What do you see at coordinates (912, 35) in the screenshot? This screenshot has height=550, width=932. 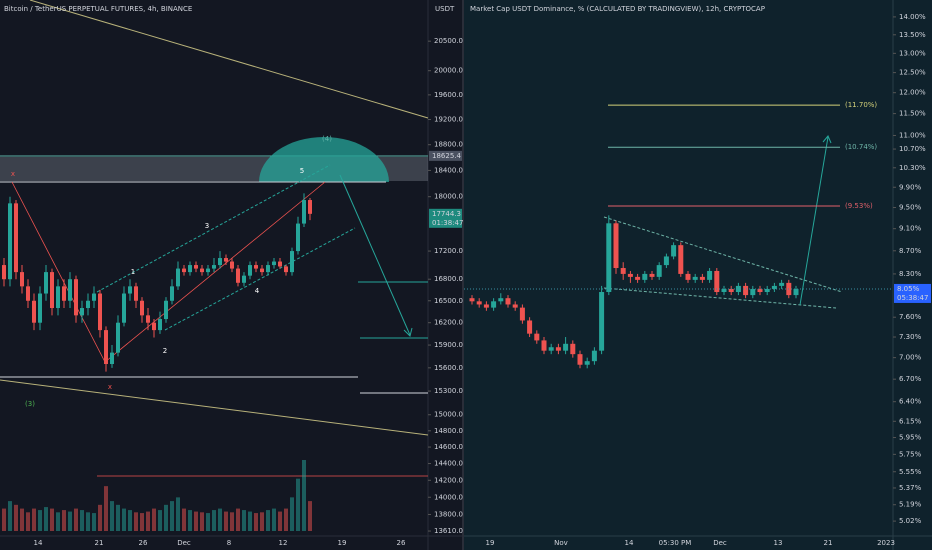 I see `y-tick-label: 13.50%` at bounding box center [912, 35].